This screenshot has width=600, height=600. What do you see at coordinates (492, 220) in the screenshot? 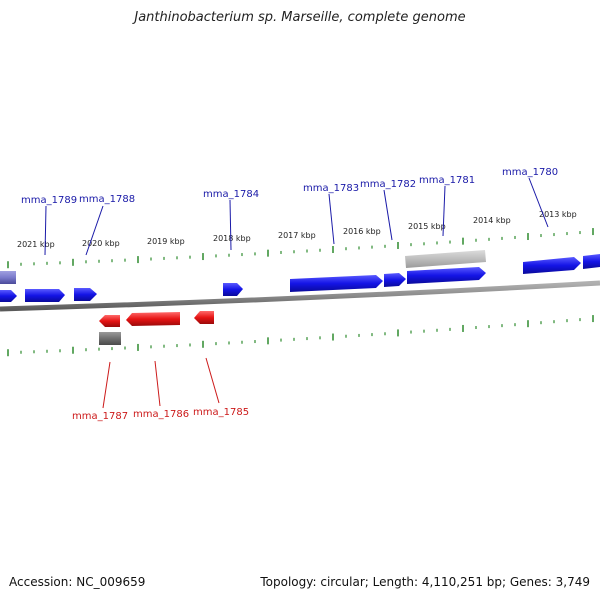
I see `kbp-label: 2014 kbp` at bounding box center [492, 220].